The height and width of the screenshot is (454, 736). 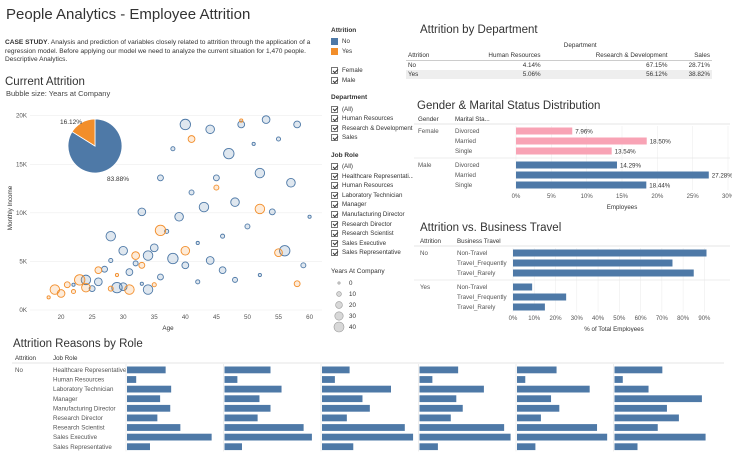 I want to click on gender-filter-female: Female, so click(x=372, y=71).